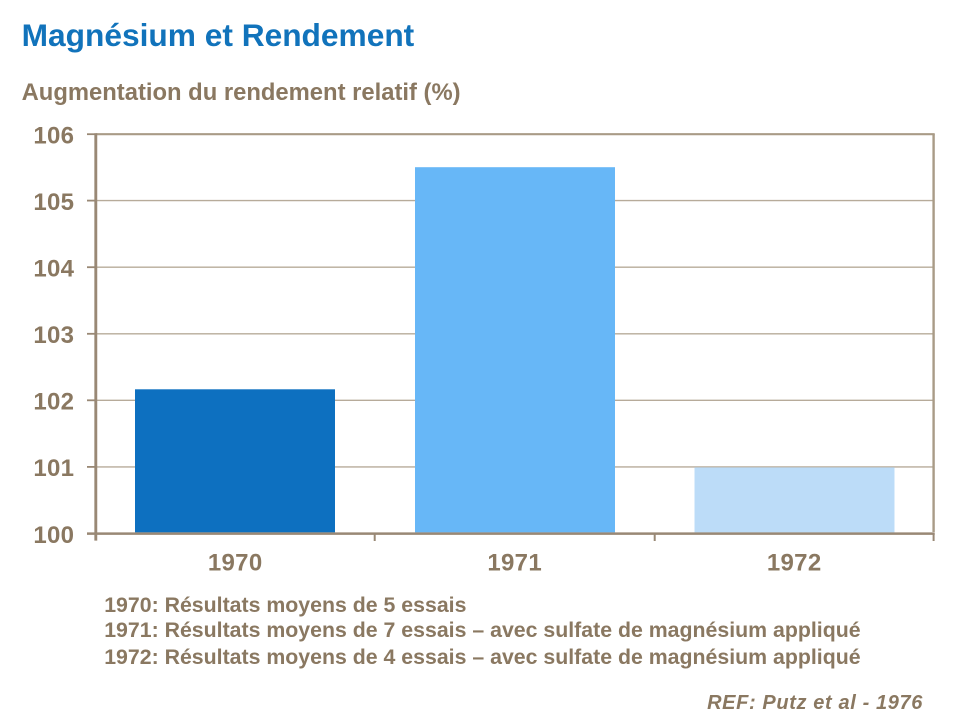 The image size is (960, 720). What do you see at coordinates (235, 563) in the screenshot?
I see `svg-text: 1970` at bounding box center [235, 563].